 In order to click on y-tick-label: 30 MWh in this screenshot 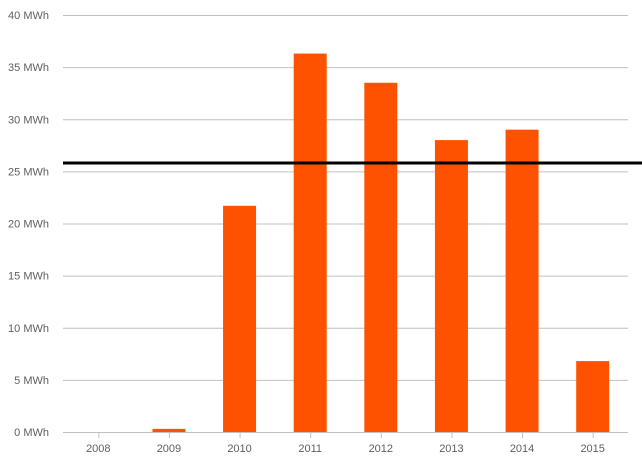, I will do `click(28, 120)`.